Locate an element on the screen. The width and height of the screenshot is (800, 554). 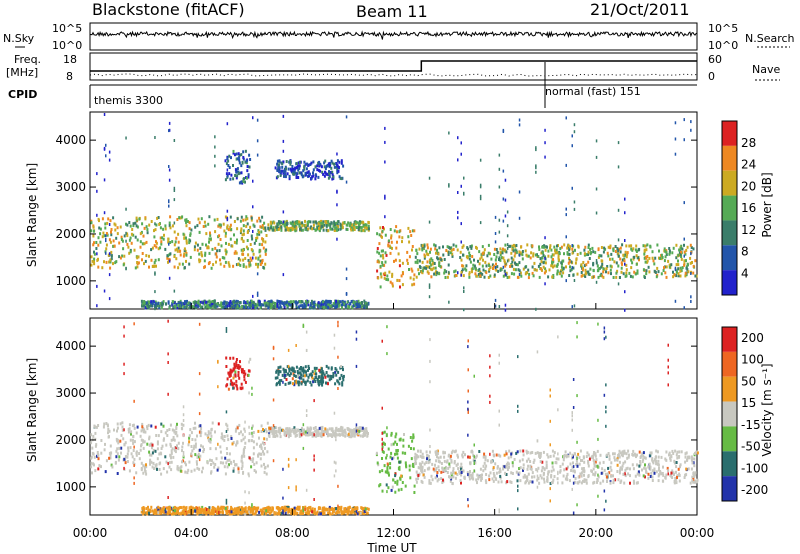
nave-label: Nave is located at coordinates (766, 69).